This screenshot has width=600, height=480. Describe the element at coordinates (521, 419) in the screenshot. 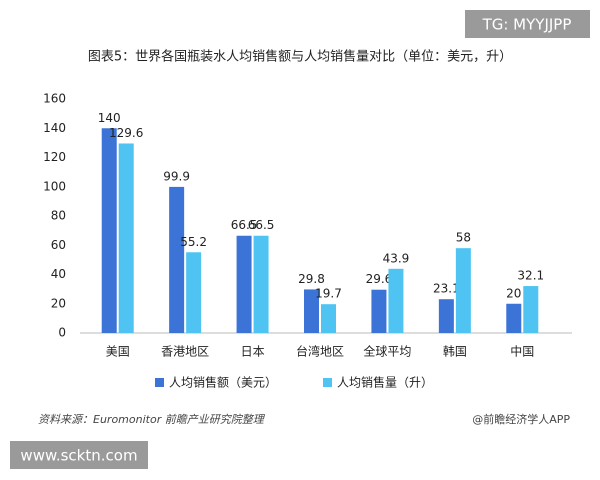

I see `credit: @前瞻经济学人APP` at that location.